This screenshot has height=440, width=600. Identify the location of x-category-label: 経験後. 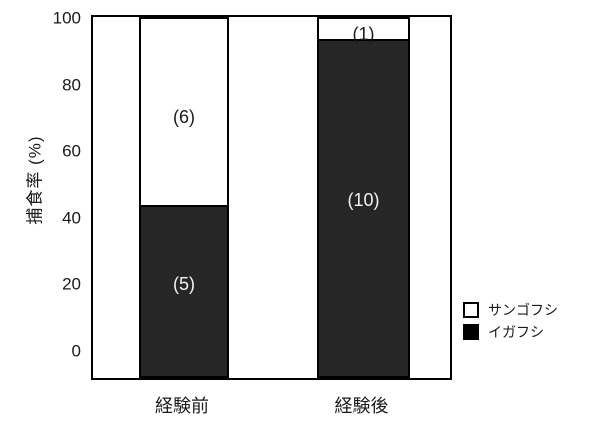
(361, 406).